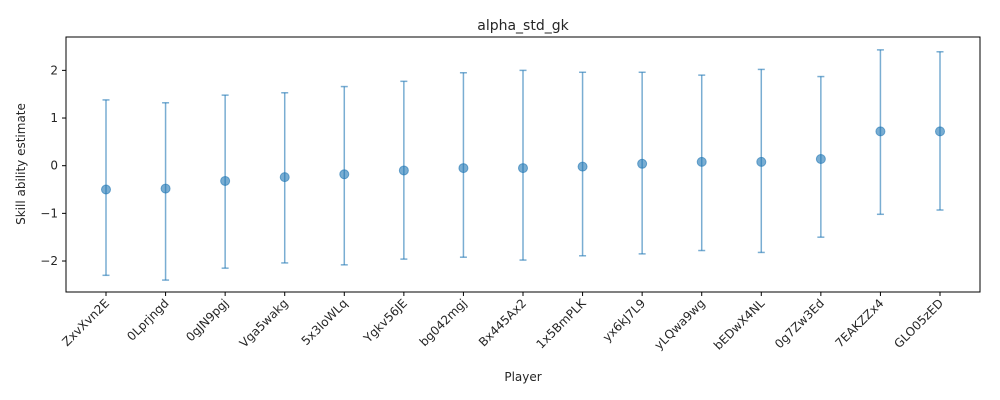 This screenshot has width=1000, height=400. I want to click on x-tick-label: 5x3loWLq, so click(325, 322).